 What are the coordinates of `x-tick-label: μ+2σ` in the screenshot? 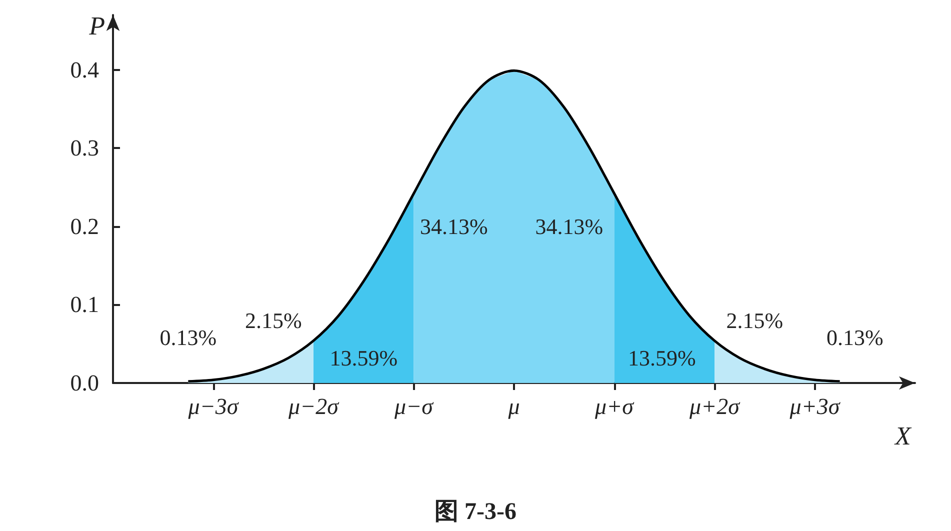 It's located at (715, 406).